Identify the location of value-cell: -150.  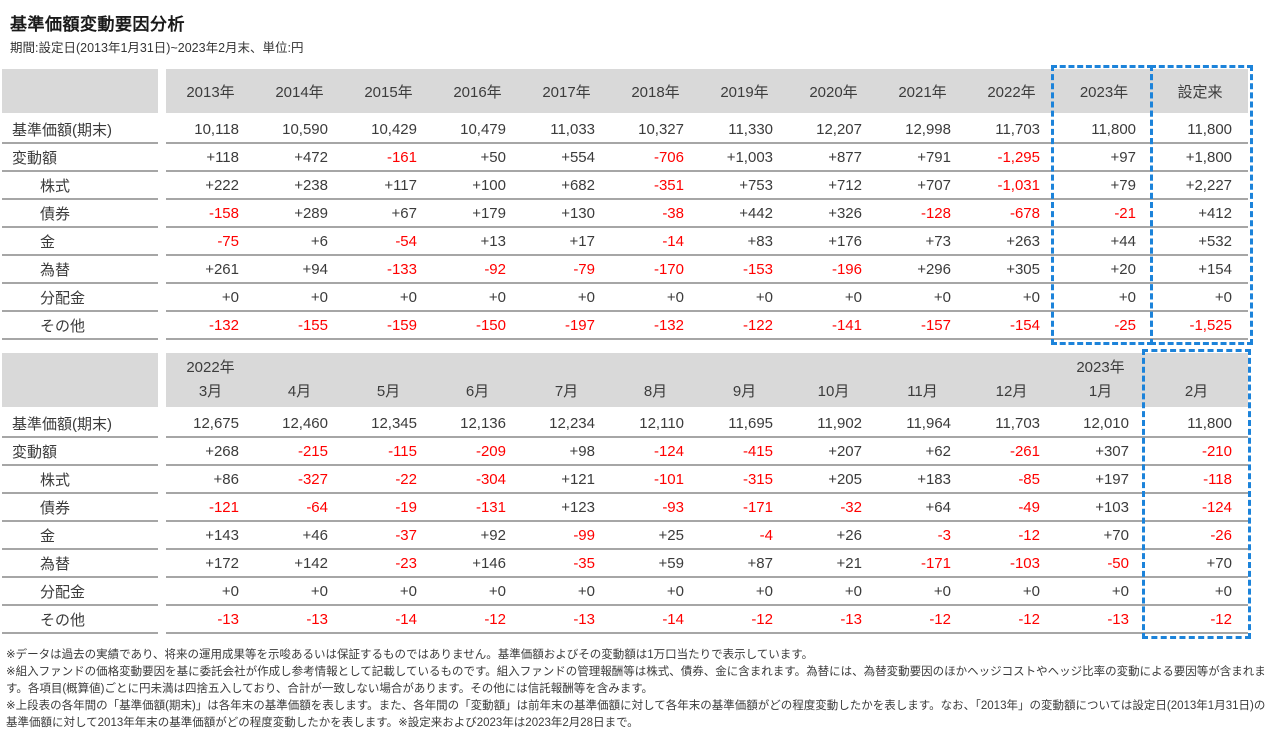
(477, 325).